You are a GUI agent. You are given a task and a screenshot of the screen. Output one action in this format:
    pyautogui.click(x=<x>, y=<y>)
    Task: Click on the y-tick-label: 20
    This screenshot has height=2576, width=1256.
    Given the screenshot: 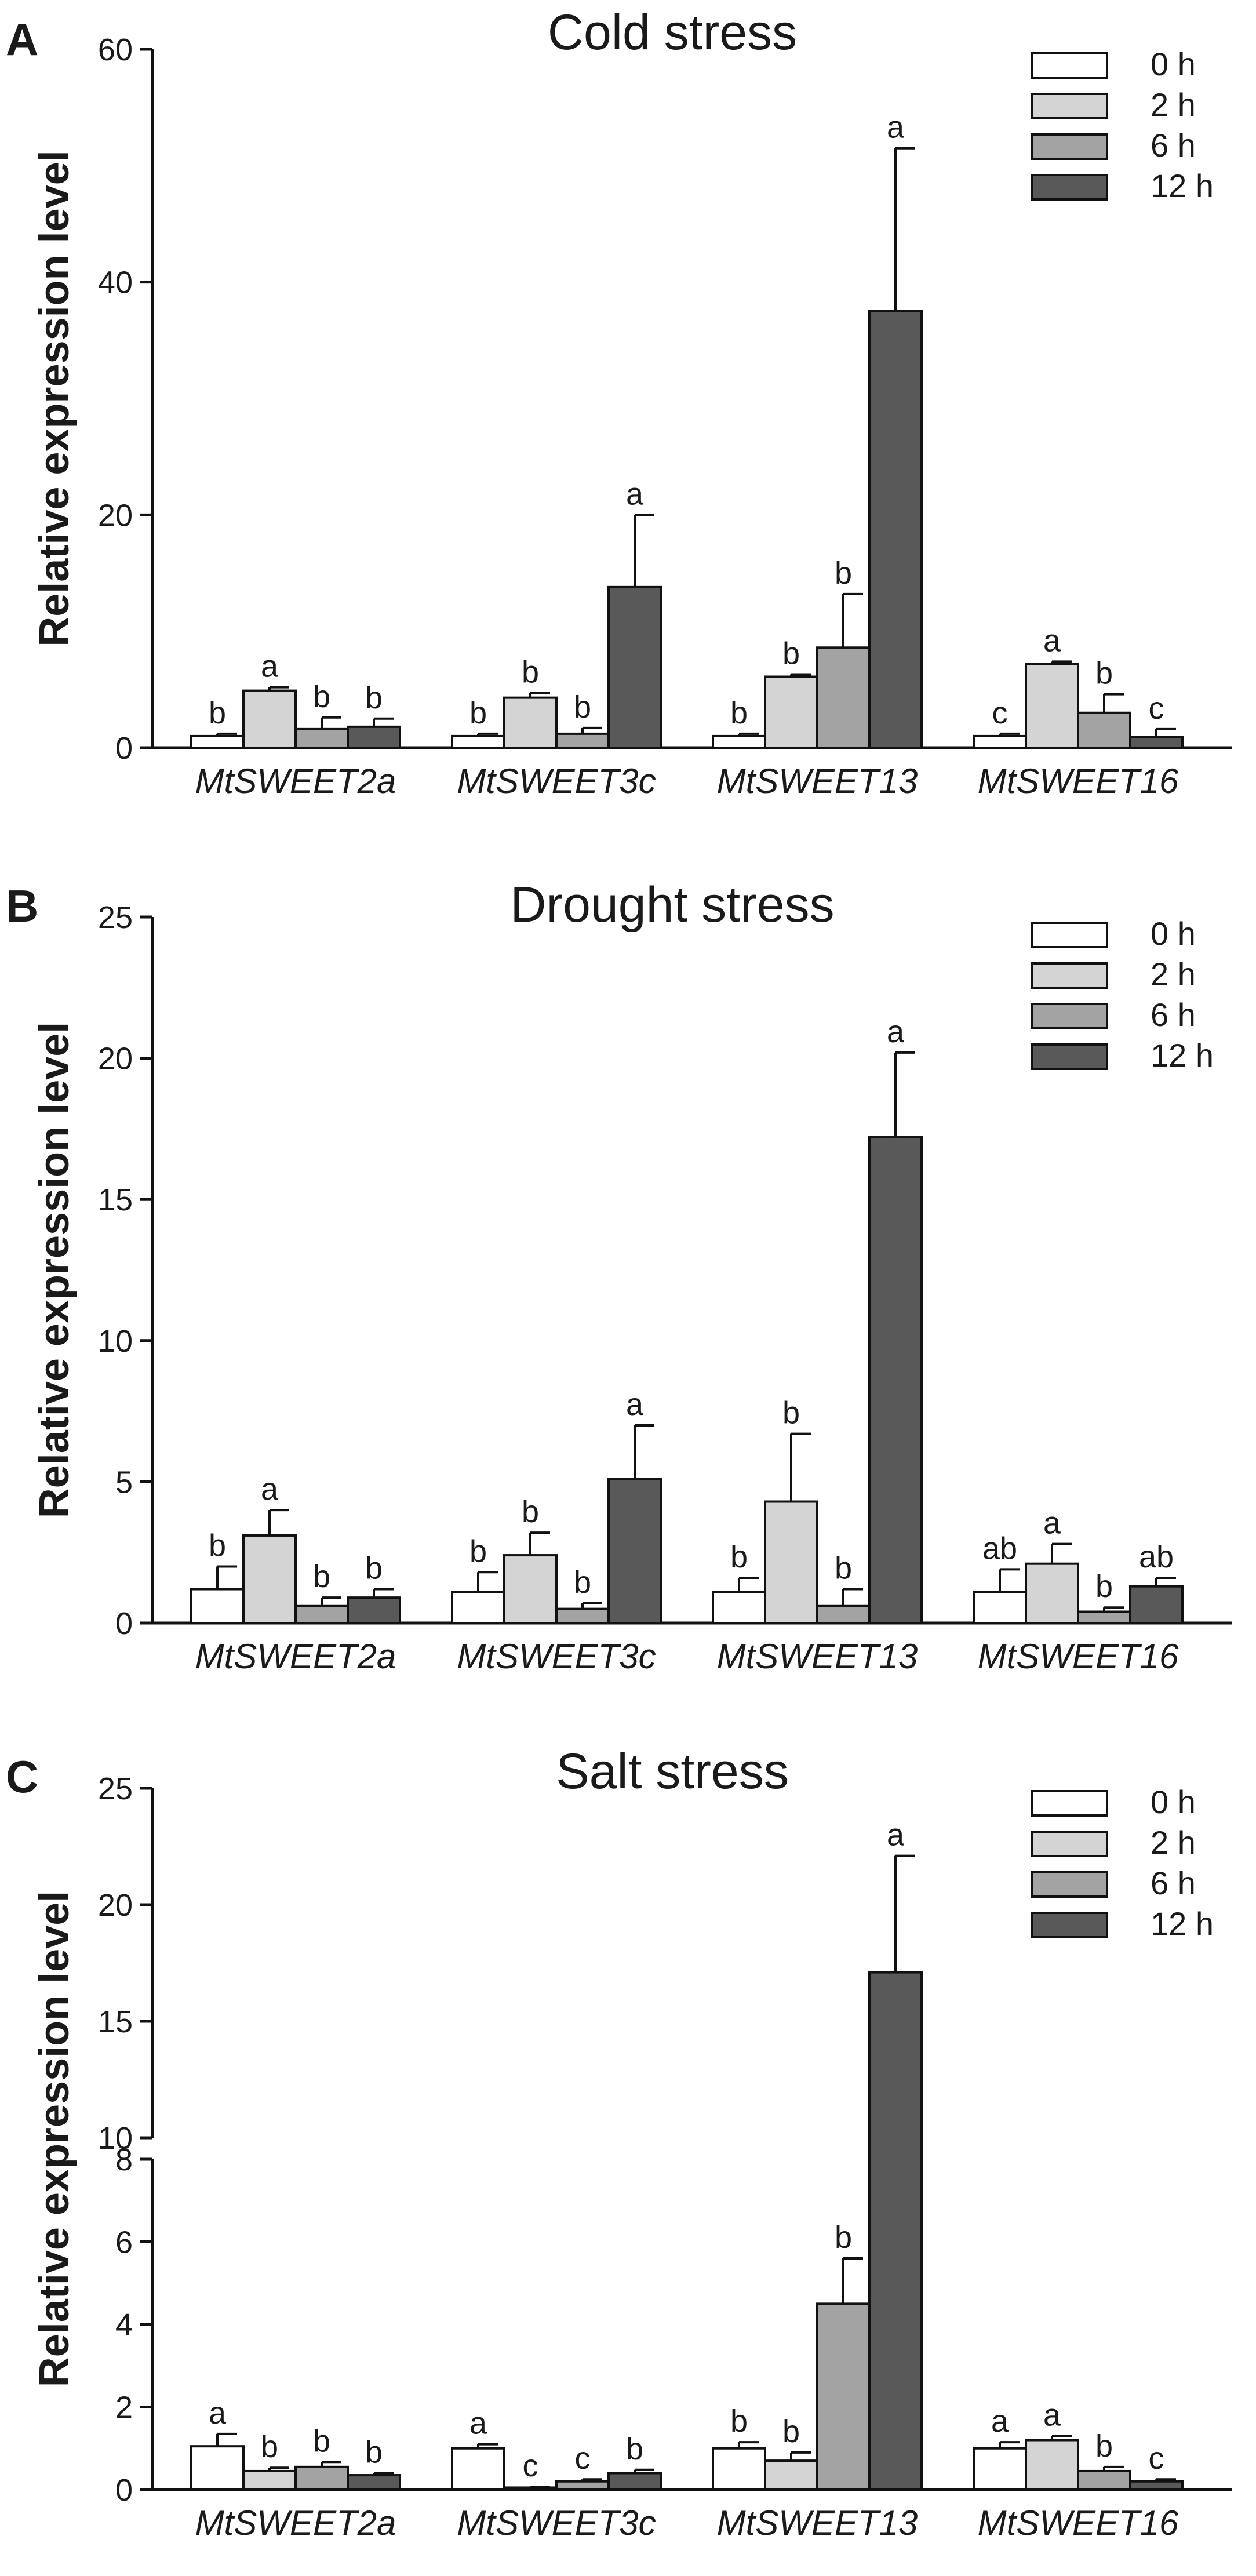 What is the action you would take?
    pyautogui.click(x=115, y=1059)
    